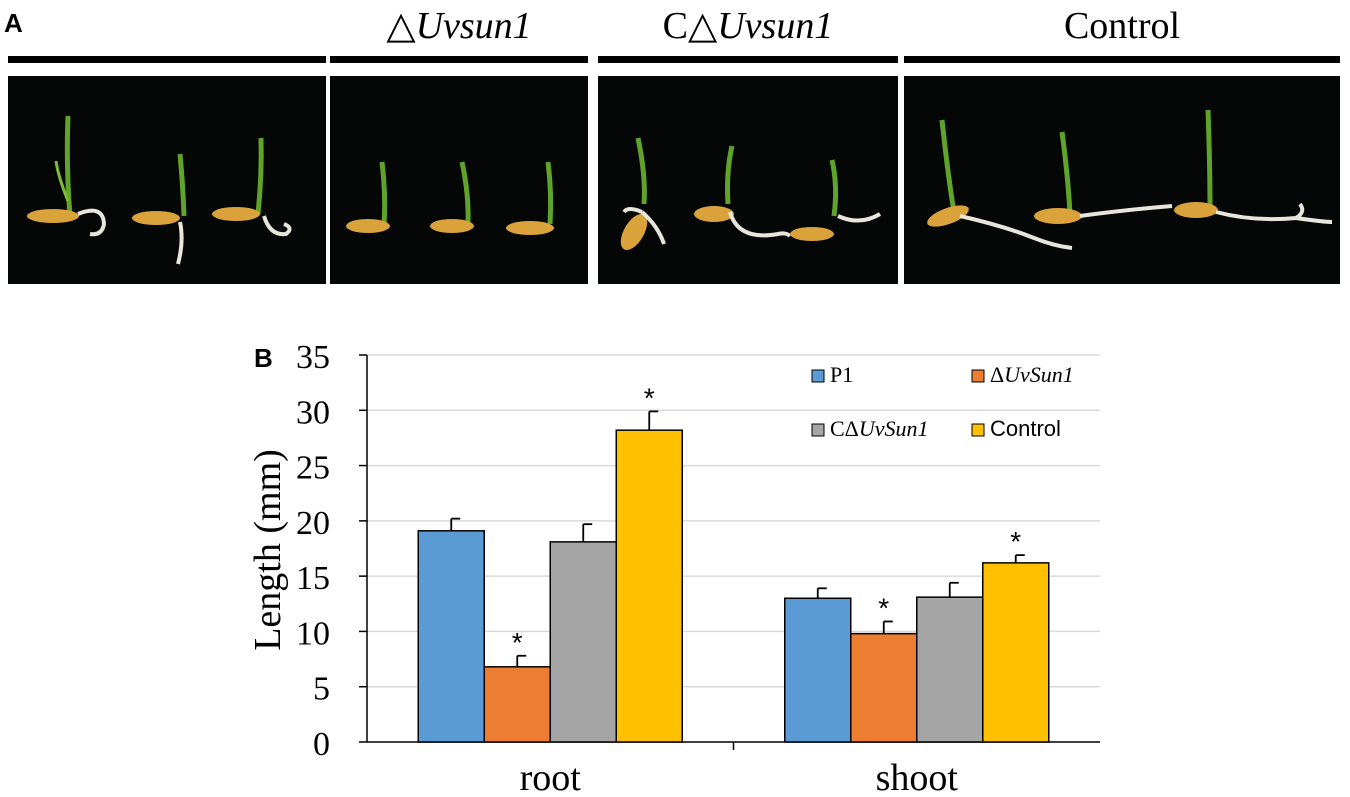  Describe the element at coordinates (313, 633) in the screenshot. I see `y-tick-label: 10` at that location.